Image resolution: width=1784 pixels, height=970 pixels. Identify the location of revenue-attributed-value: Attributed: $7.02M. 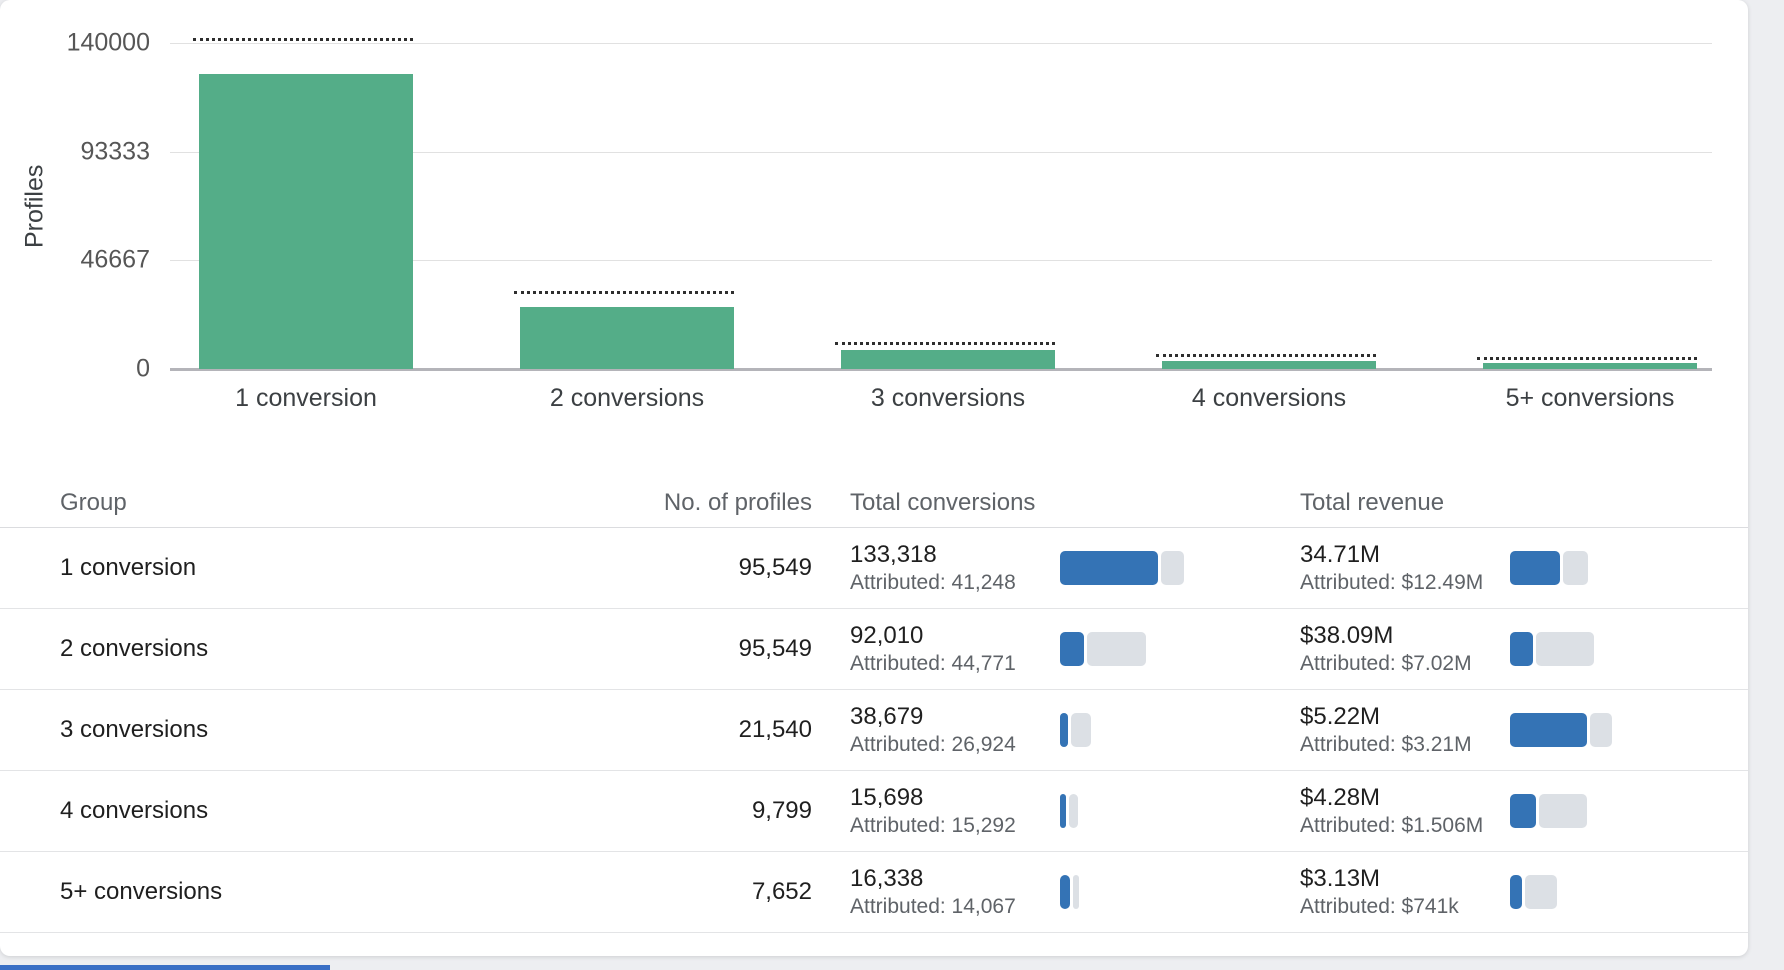
(1386, 664).